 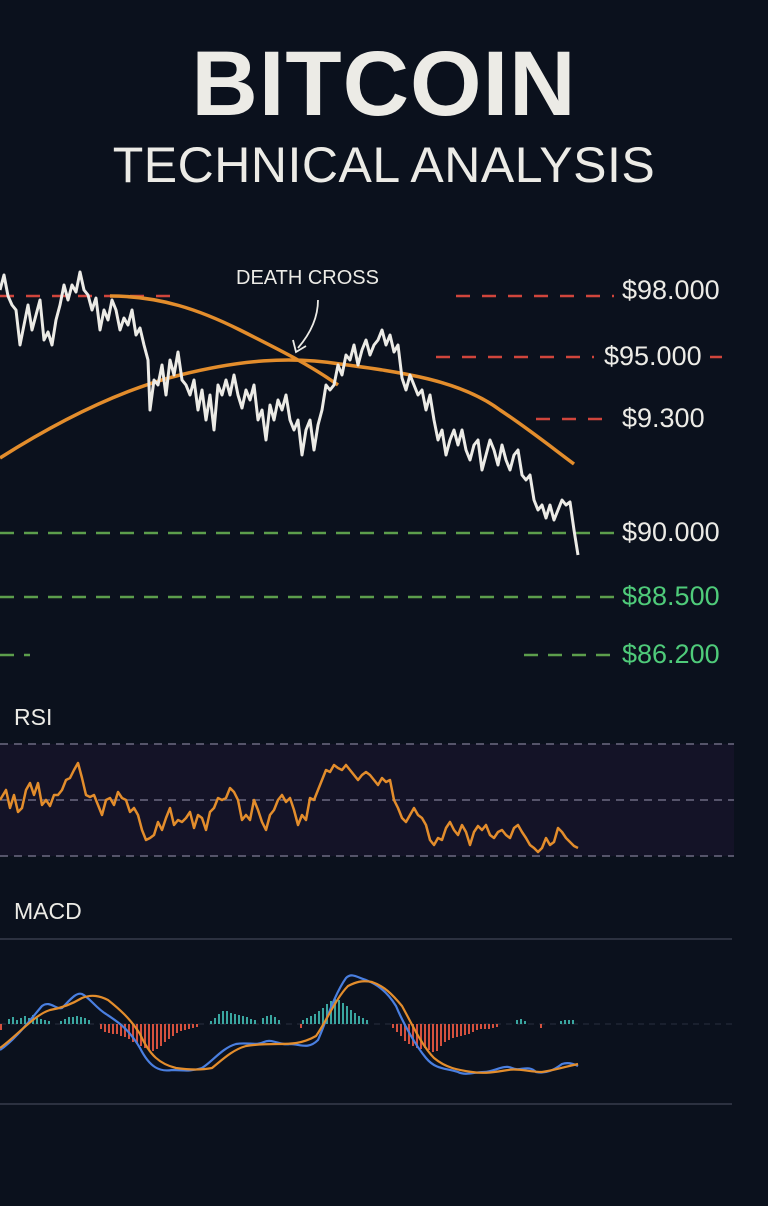 I want to click on rsi-band, so click(x=367, y=800).